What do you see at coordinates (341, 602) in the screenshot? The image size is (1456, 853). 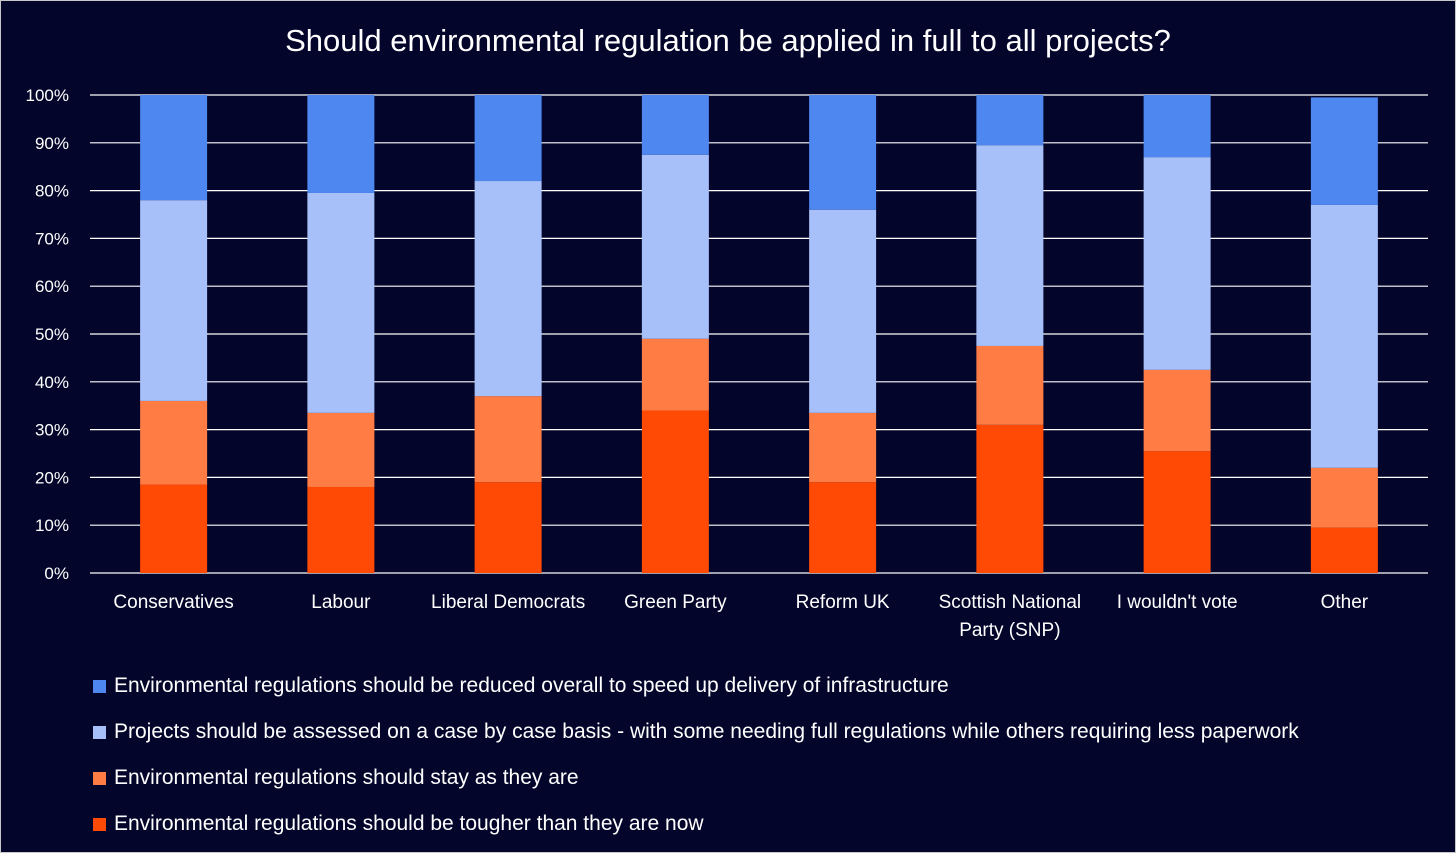 I see `x-category-label: Labour` at bounding box center [341, 602].